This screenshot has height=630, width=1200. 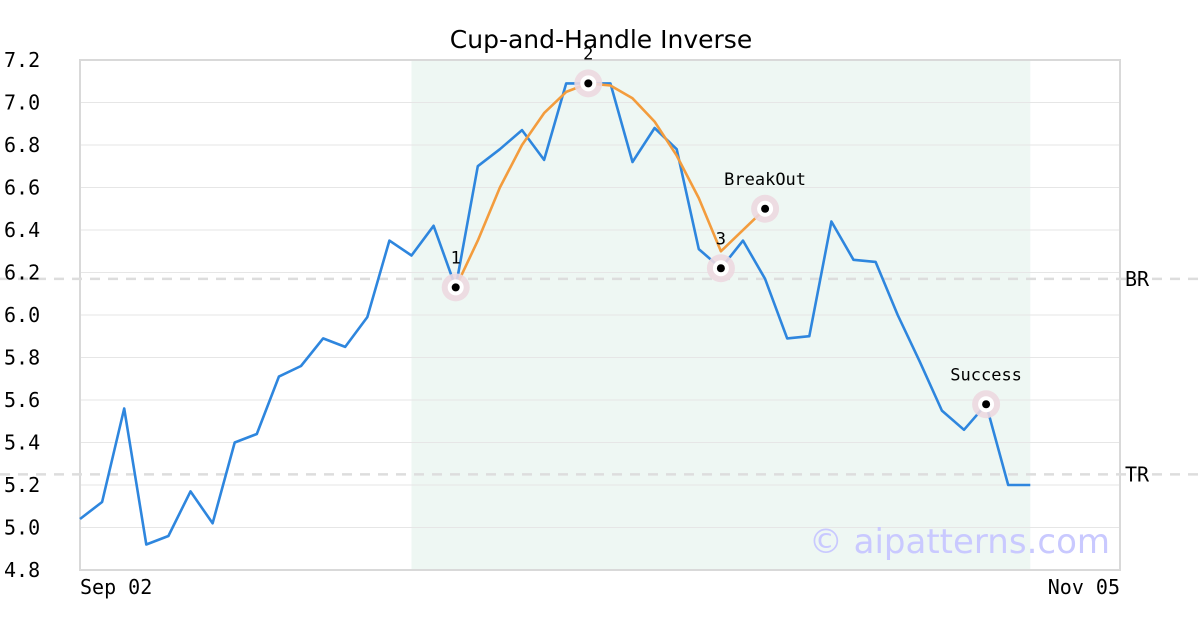 What do you see at coordinates (1137, 279) in the screenshot?
I see `level-label: BR` at bounding box center [1137, 279].